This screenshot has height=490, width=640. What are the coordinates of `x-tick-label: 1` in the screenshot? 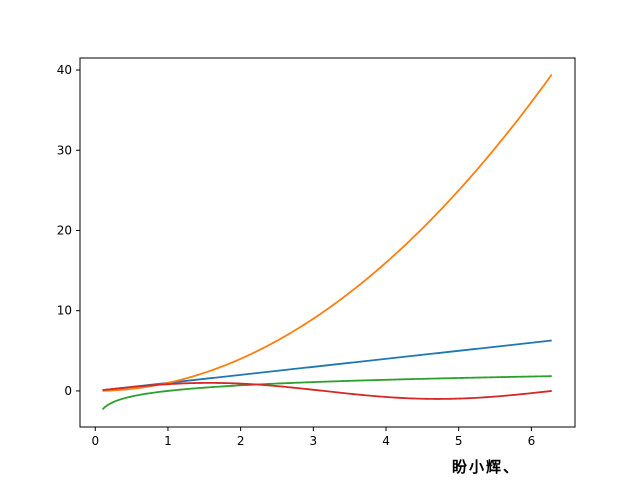 It's located at (168, 441).